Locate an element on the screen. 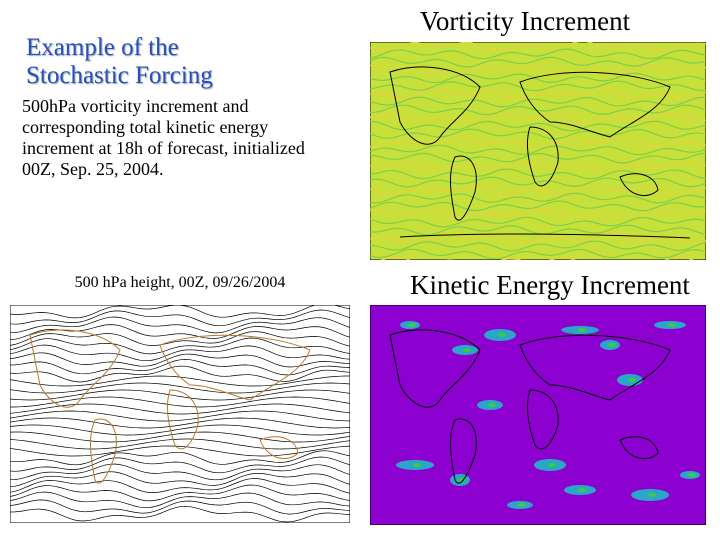 Image resolution: width=720 pixels, height=540 pixels. title-line: Stochastic Forcing is located at coordinates (119, 75).